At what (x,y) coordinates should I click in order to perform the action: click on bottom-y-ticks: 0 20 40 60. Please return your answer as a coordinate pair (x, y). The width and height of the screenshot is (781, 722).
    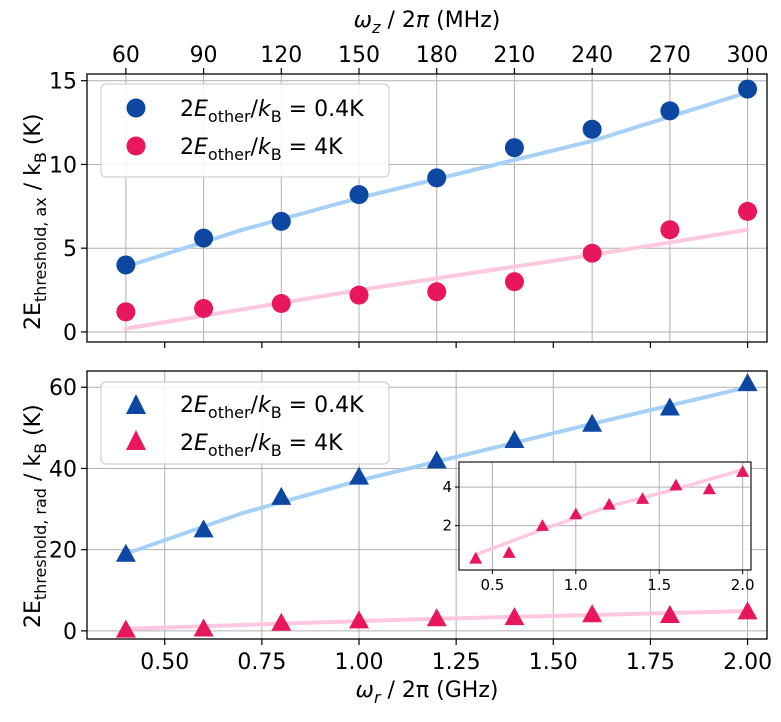
    Looking at the image, I should click on (68, 510).